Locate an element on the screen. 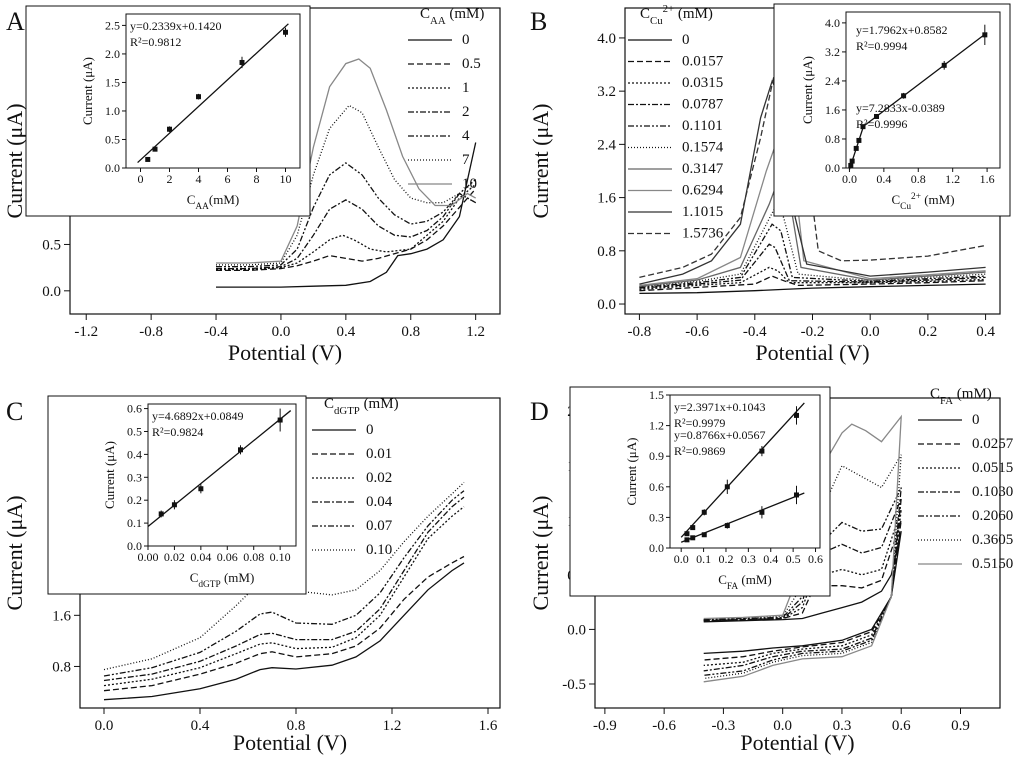 The height and width of the screenshot is (768, 1024). inset-x-tick-label: 0.3 is located at coordinates (748, 559).